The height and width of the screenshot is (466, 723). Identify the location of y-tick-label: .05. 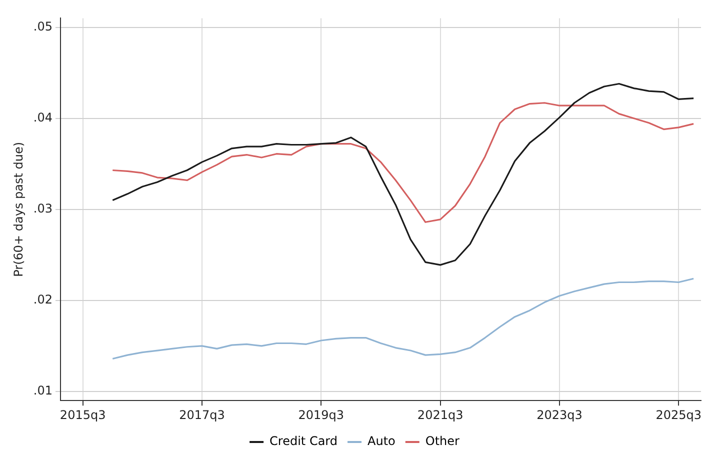
(42, 26).